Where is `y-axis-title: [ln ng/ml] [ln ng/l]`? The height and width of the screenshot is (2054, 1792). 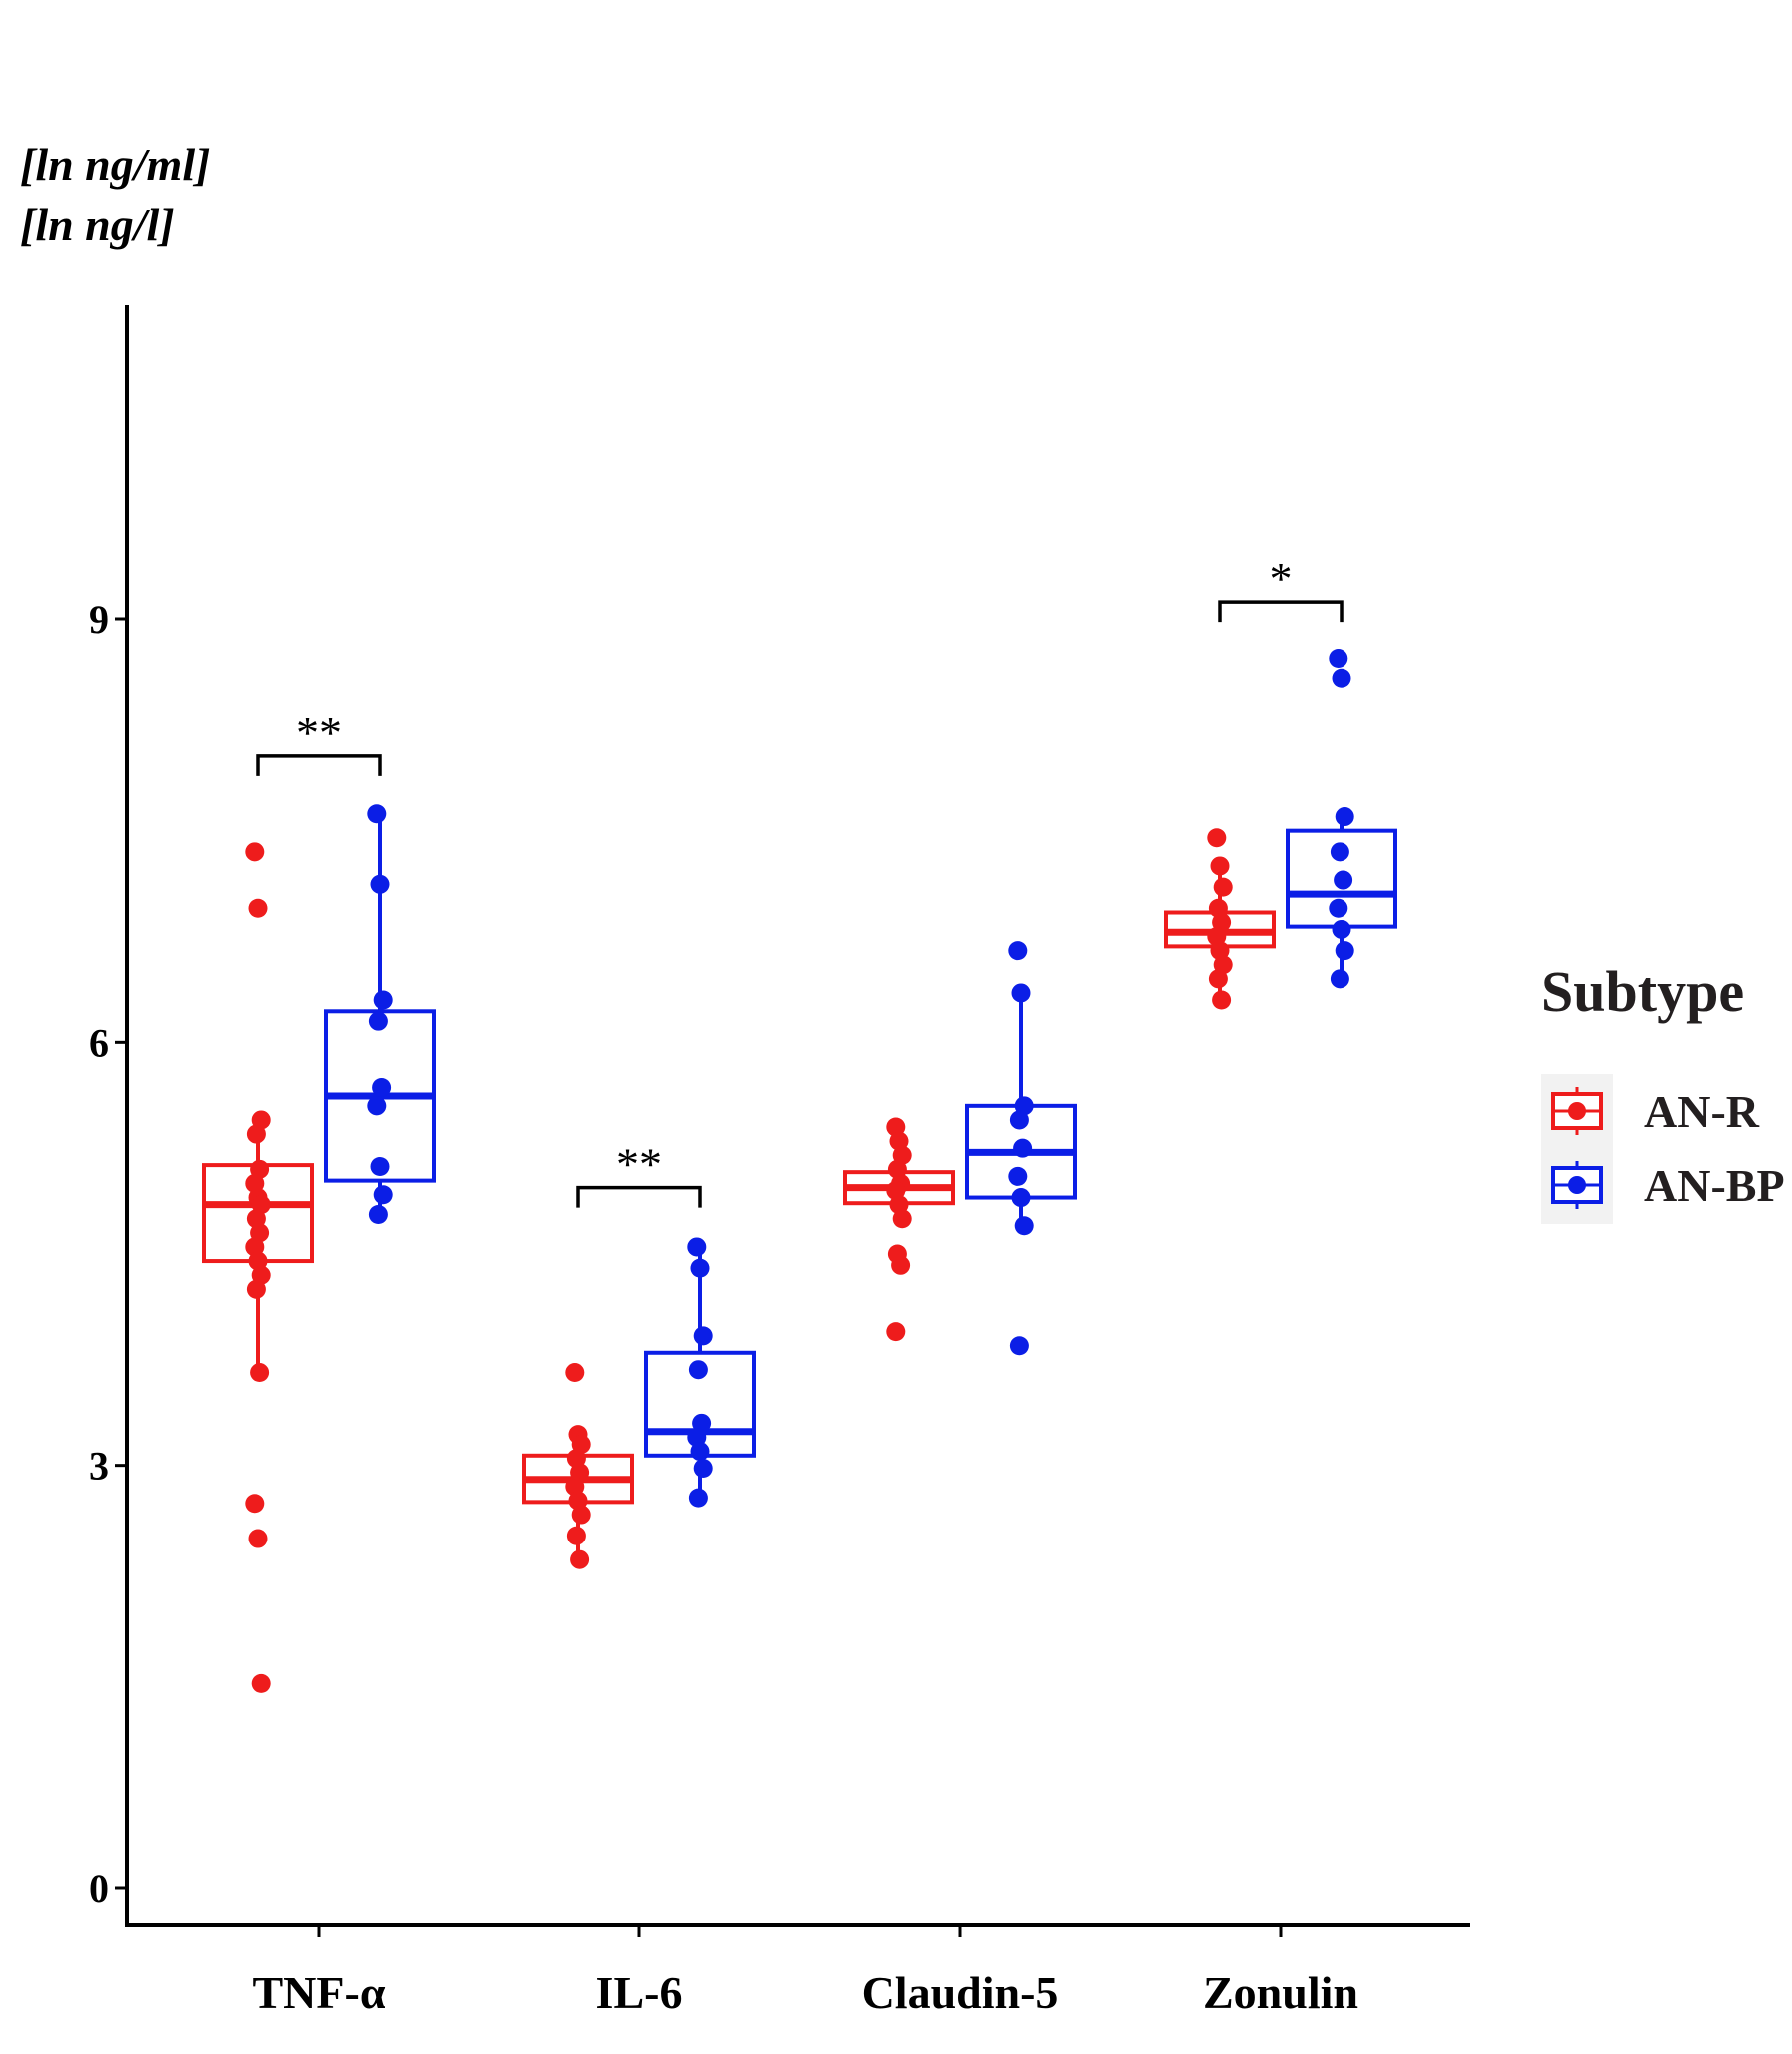 y-axis-title: [ln ng/ml] [ln ng/l] is located at coordinates (115, 194).